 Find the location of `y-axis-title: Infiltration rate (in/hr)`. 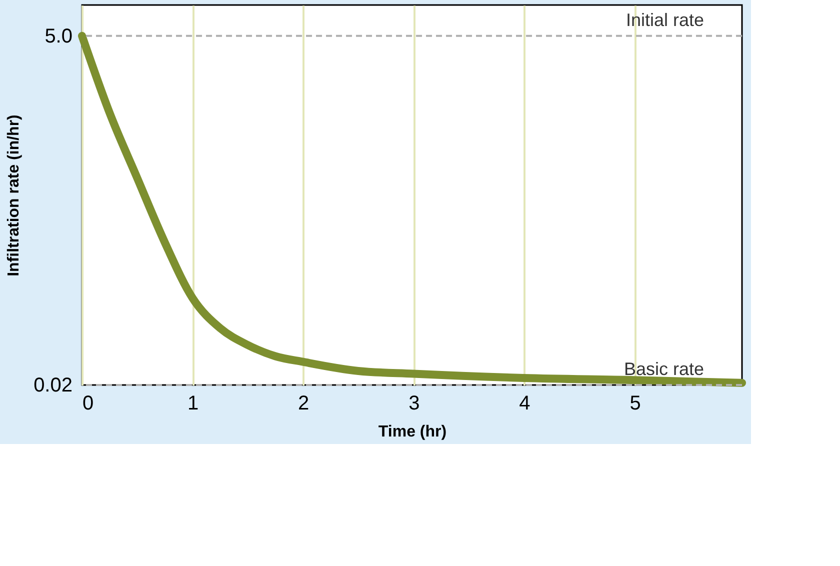

y-axis-title: Infiltration rate (in/hr) is located at coordinates (14, 195).